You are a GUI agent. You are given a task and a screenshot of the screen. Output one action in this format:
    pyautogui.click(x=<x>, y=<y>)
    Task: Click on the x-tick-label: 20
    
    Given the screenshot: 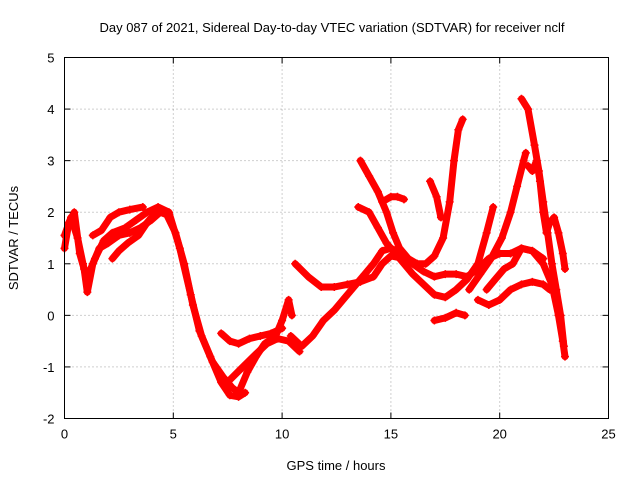 What is the action you would take?
    pyautogui.click(x=499, y=434)
    